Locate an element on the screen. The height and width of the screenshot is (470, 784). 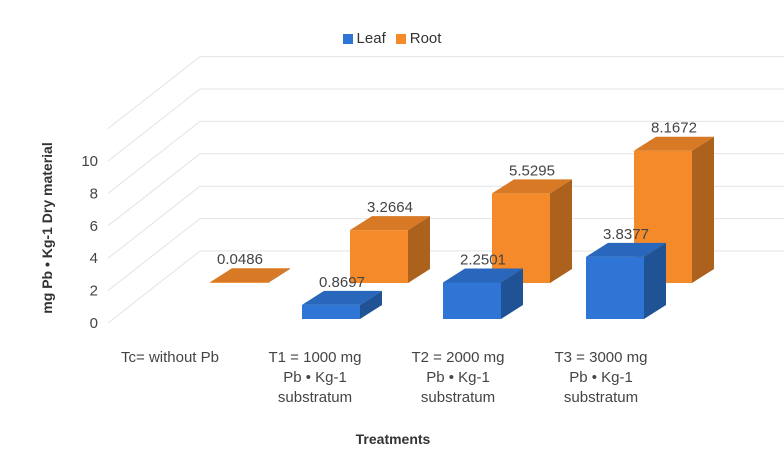
legend-swatch-leaf is located at coordinates (347, 38).